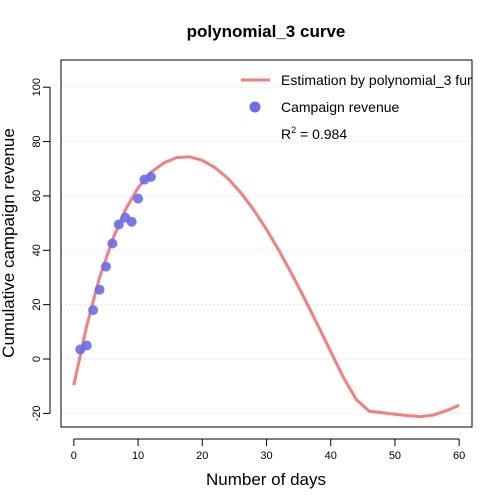  I want to click on legend-point-swatch, so click(255, 107).